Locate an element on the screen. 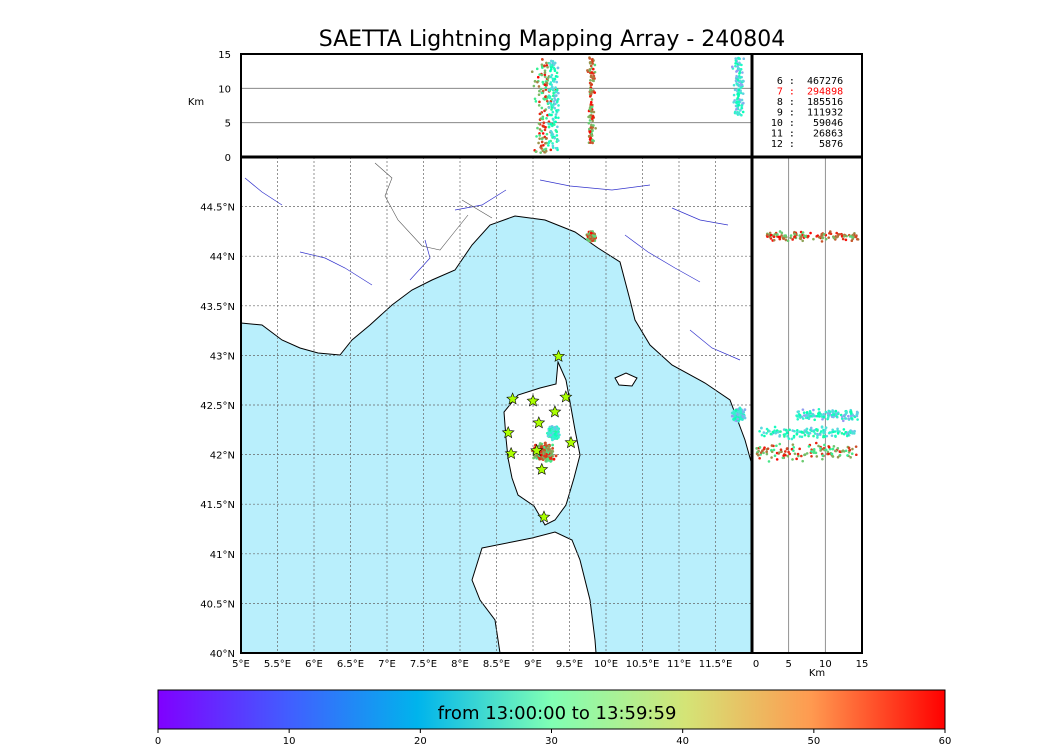  station-star is located at coordinates (559, 355).